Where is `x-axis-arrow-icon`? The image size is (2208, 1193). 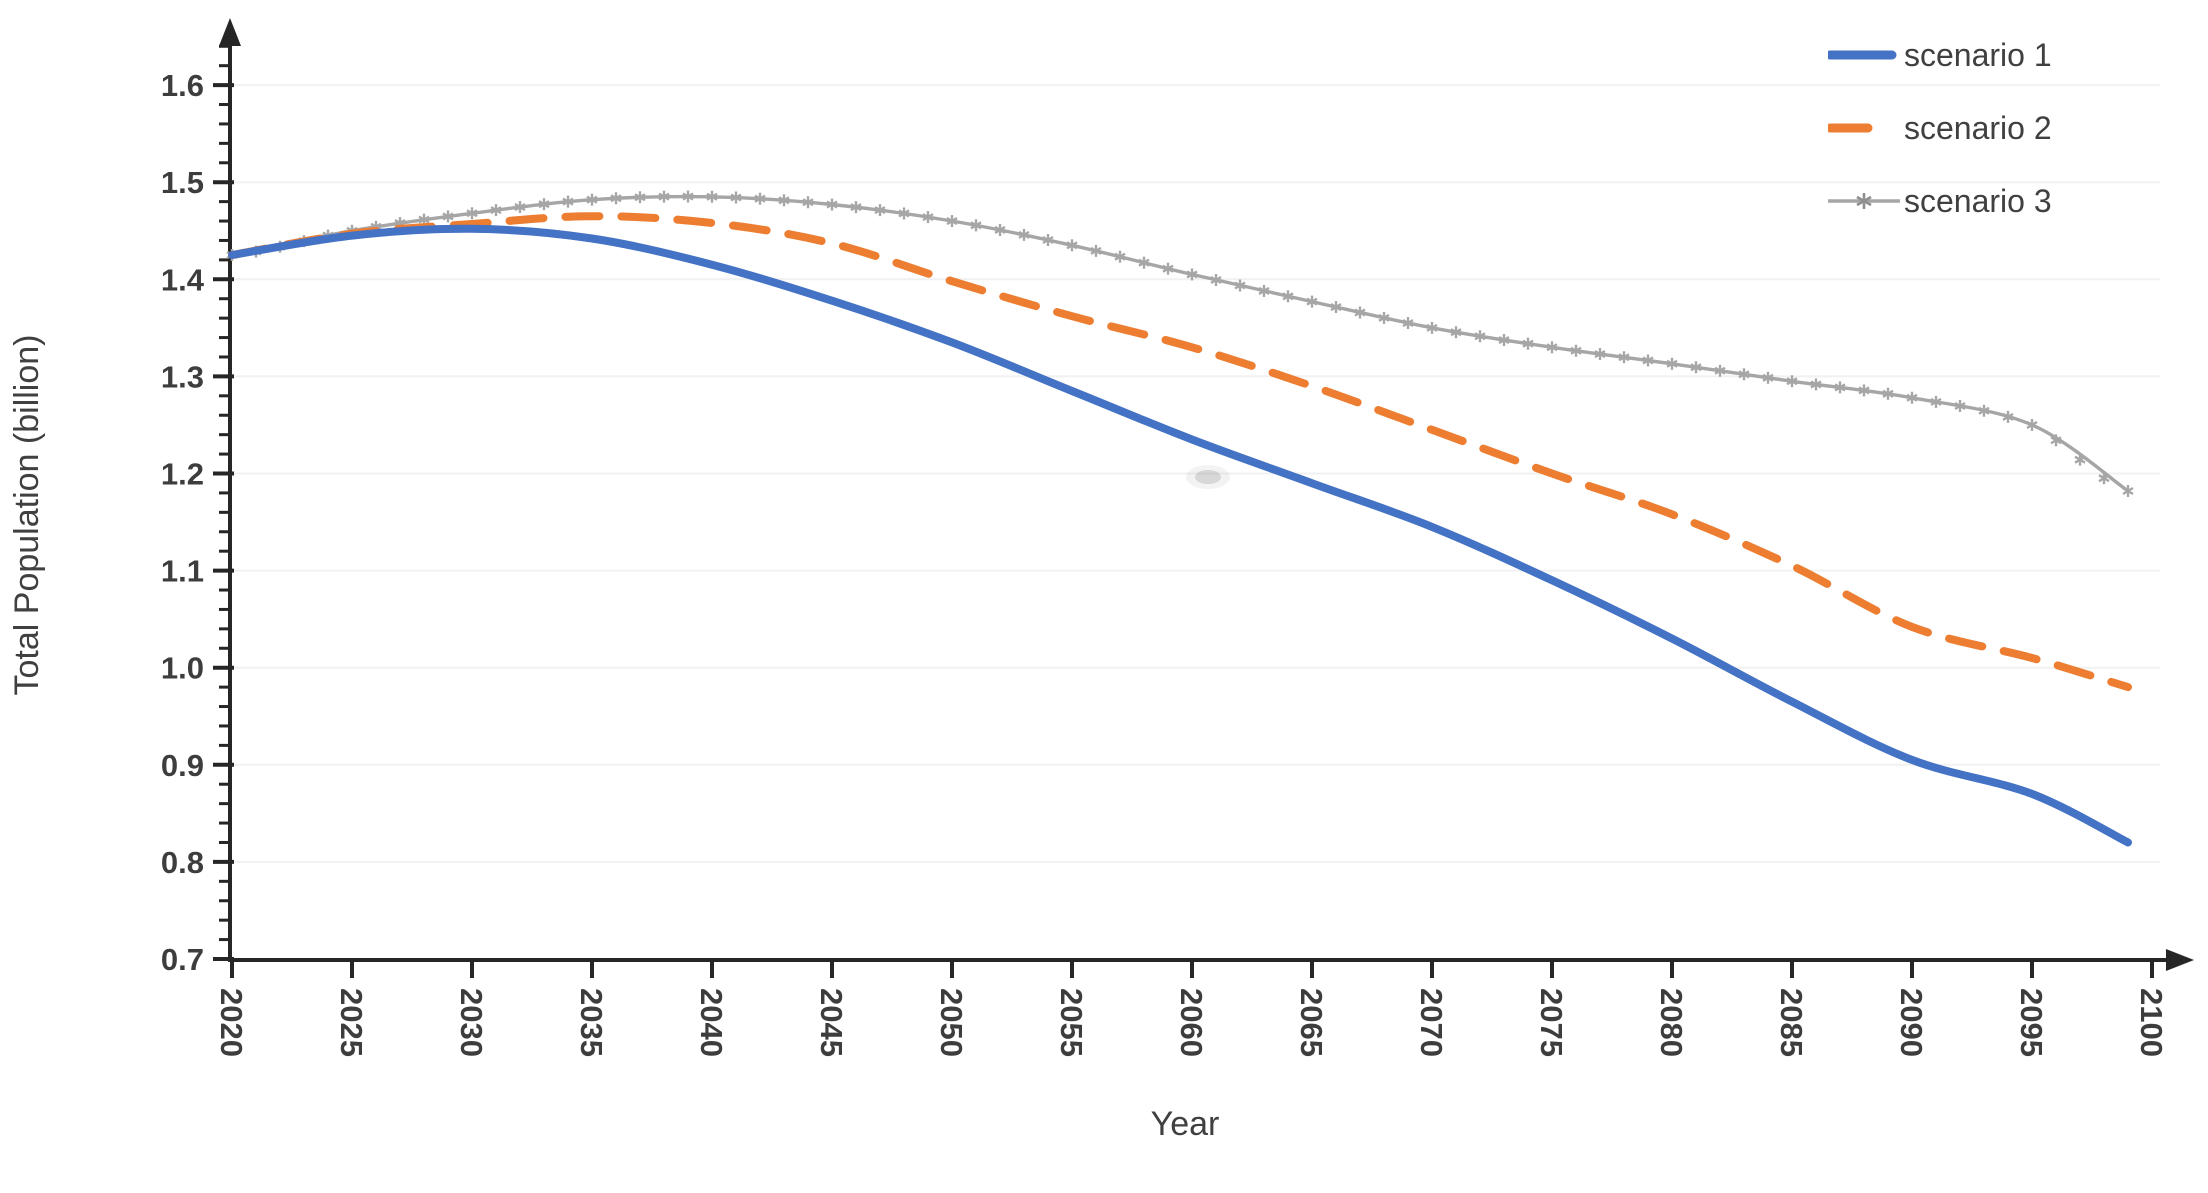
x-axis-arrow-icon is located at coordinates (2180, 960).